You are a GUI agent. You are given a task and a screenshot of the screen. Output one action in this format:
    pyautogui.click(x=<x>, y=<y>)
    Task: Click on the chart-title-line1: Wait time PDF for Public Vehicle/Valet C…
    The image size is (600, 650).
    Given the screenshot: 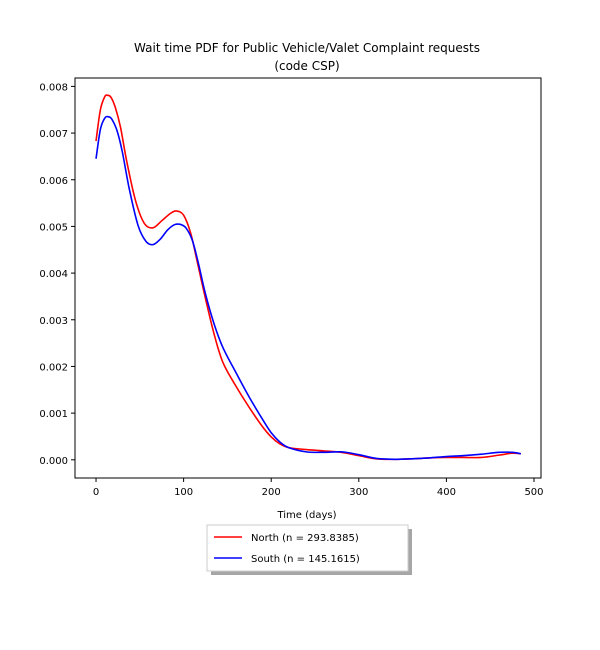 What is the action you would take?
    pyautogui.click(x=307, y=48)
    